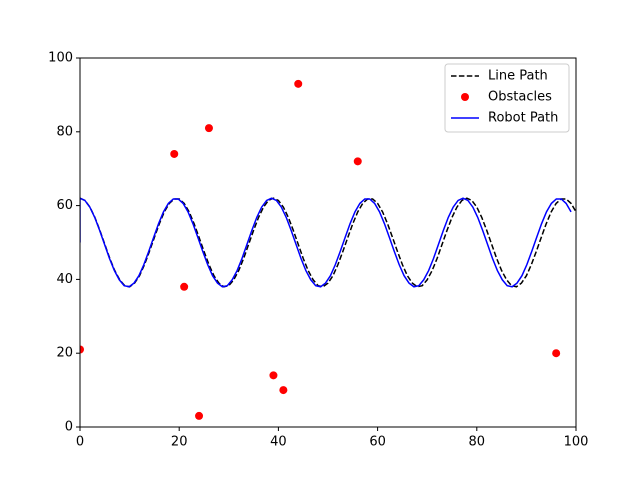 This screenshot has width=640, height=480. I want to click on x-tick-label: 40, so click(278, 442).